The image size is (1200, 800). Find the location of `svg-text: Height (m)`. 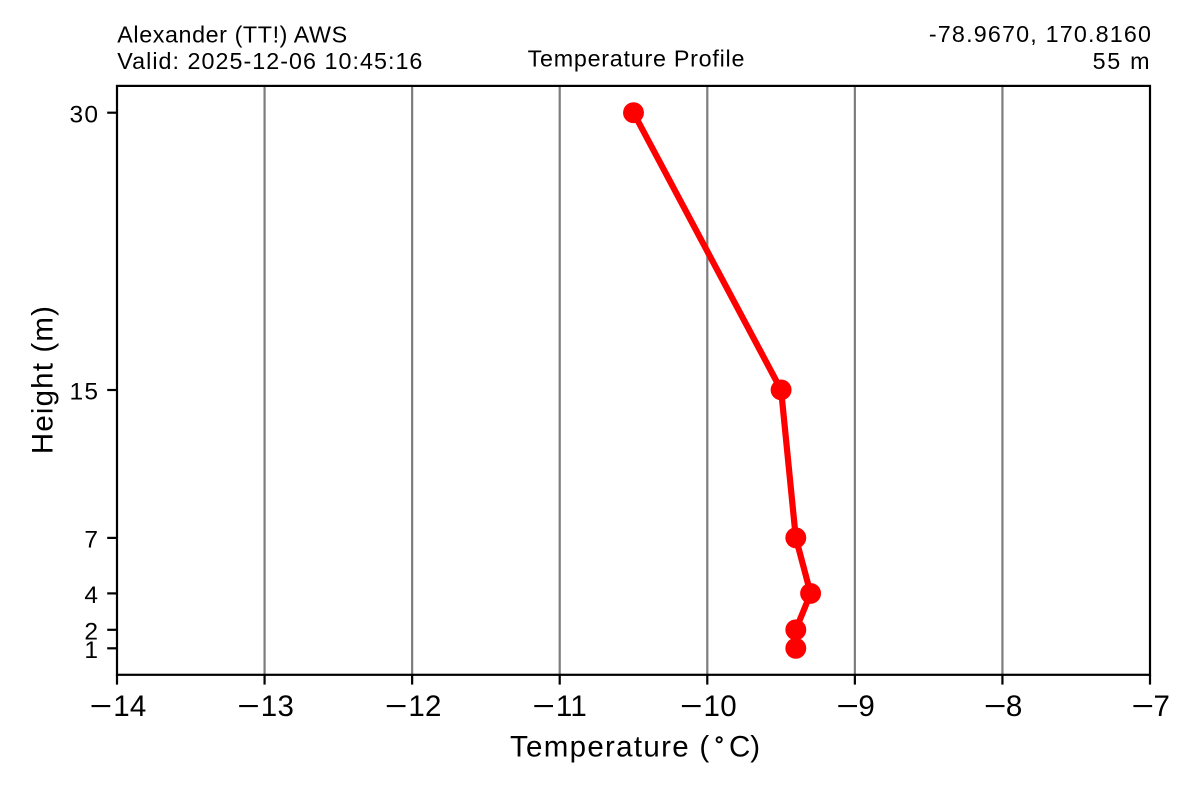

svg-text: Height (m) is located at coordinates (43, 379).